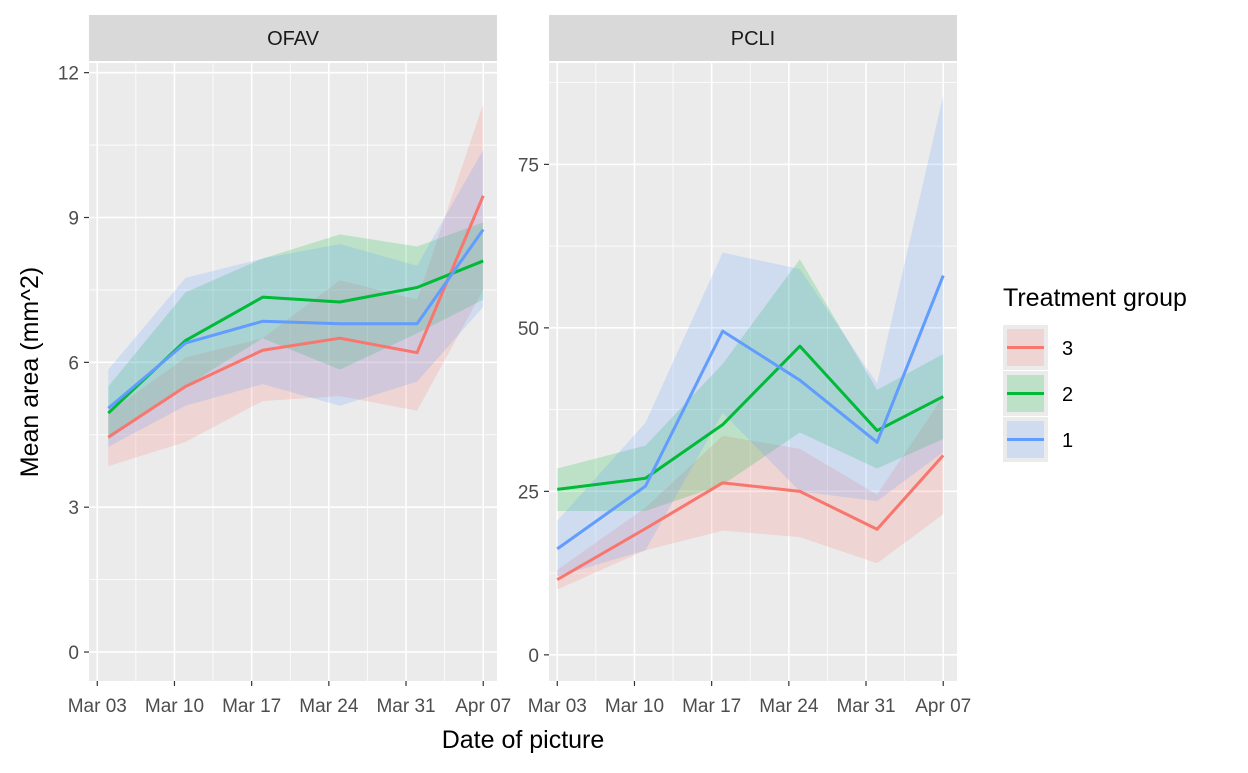  Describe the element at coordinates (1095, 298) in the screenshot. I see `legend-title: Treatment group` at that location.